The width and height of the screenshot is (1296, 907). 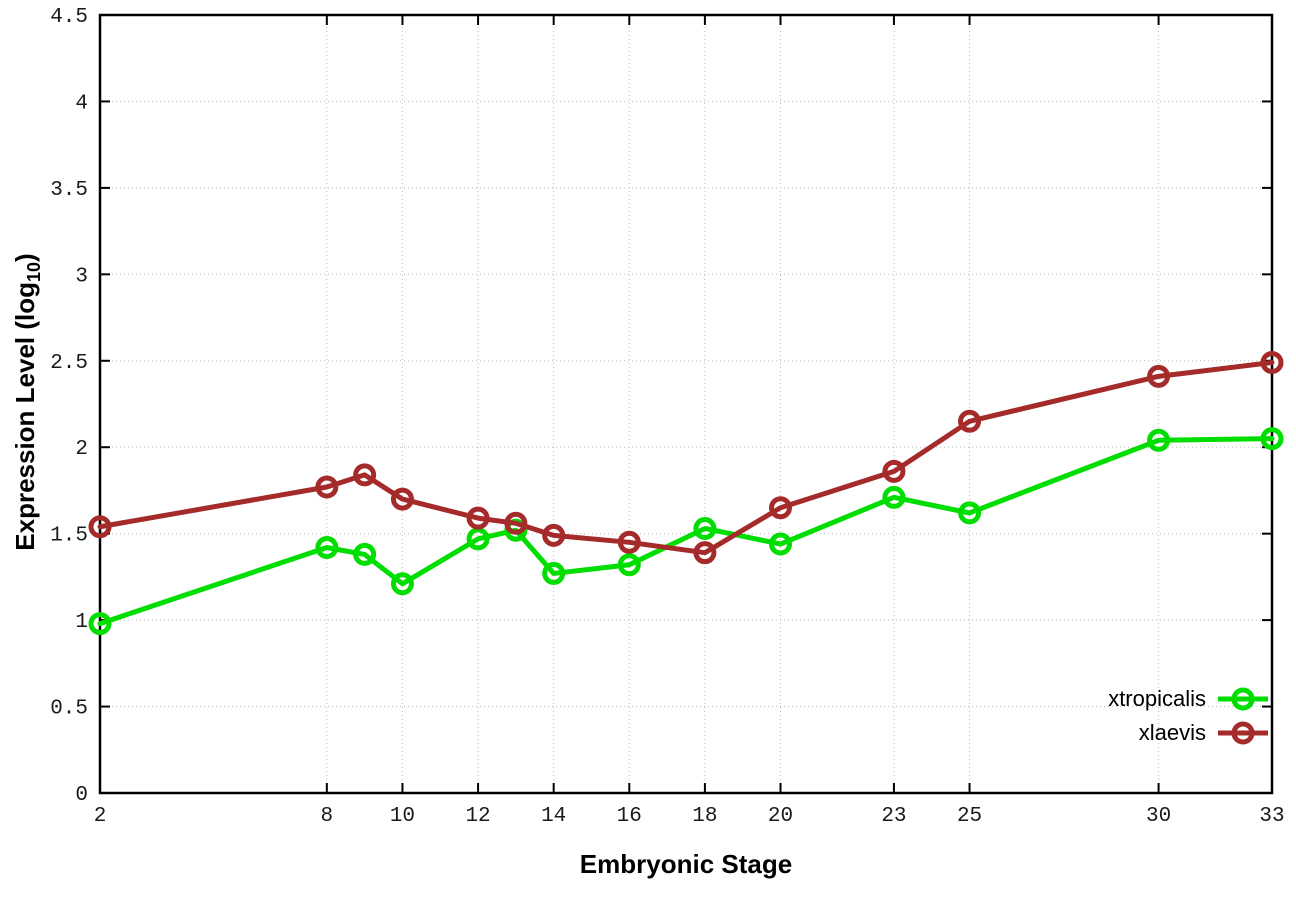 What do you see at coordinates (81, 103) in the screenshot?
I see `y-tick-label: 4` at bounding box center [81, 103].